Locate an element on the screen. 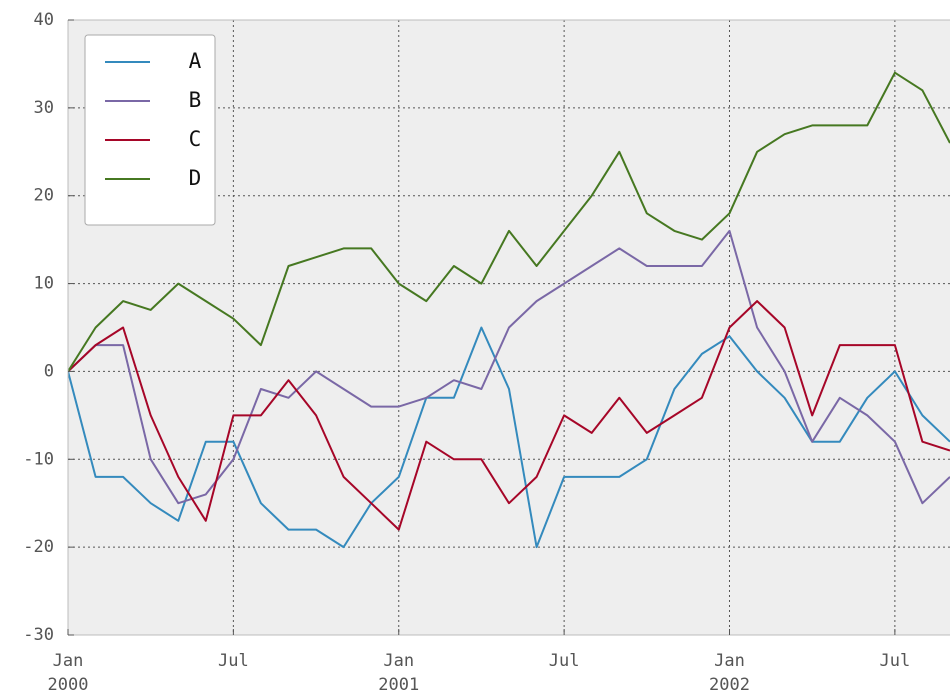  y-tick-label: -10 is located at coordinates (38, 459).